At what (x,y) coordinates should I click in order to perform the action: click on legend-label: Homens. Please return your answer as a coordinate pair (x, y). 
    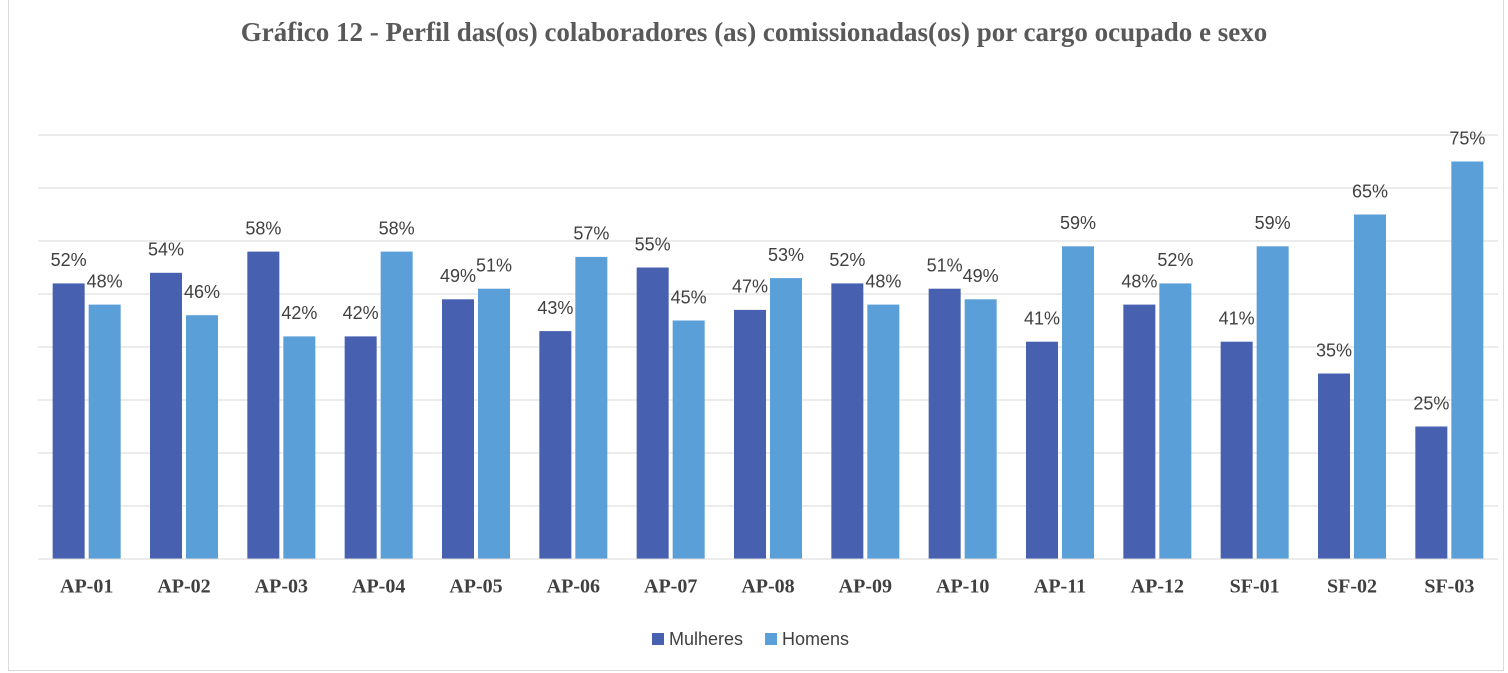
    Looking at the image, I should click on (815, 639).